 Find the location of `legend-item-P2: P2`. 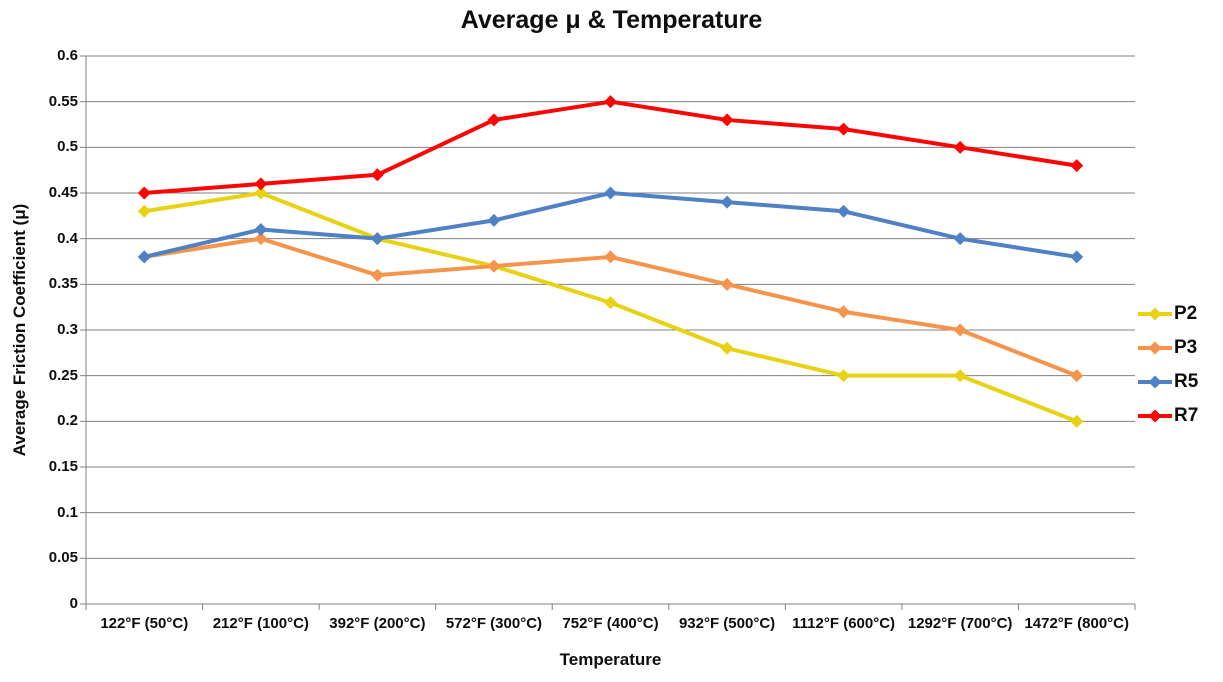

legend-item-P2: P2 is located at coordinates (1168, 314).